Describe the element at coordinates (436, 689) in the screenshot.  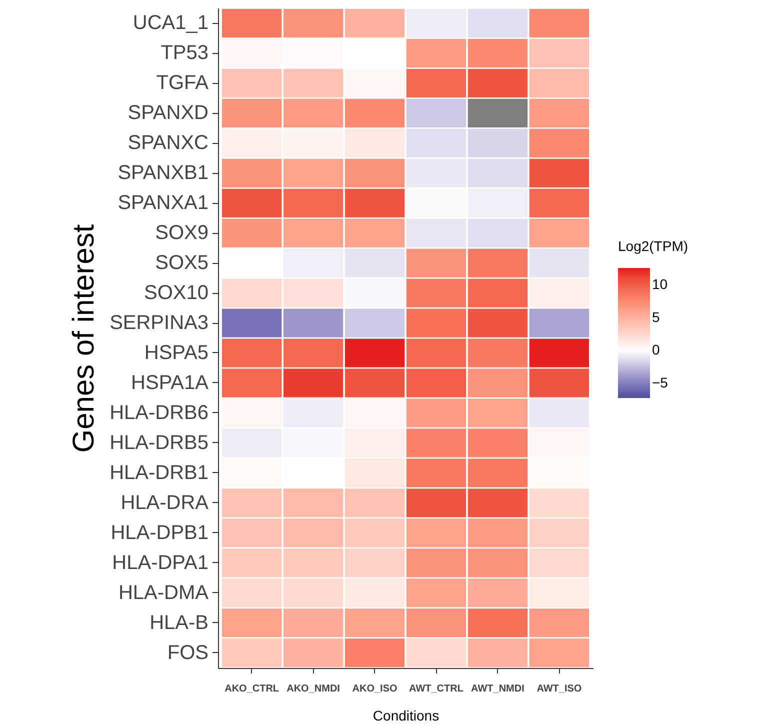
I see `x-tick-label: AWT_CTRL` at that location.